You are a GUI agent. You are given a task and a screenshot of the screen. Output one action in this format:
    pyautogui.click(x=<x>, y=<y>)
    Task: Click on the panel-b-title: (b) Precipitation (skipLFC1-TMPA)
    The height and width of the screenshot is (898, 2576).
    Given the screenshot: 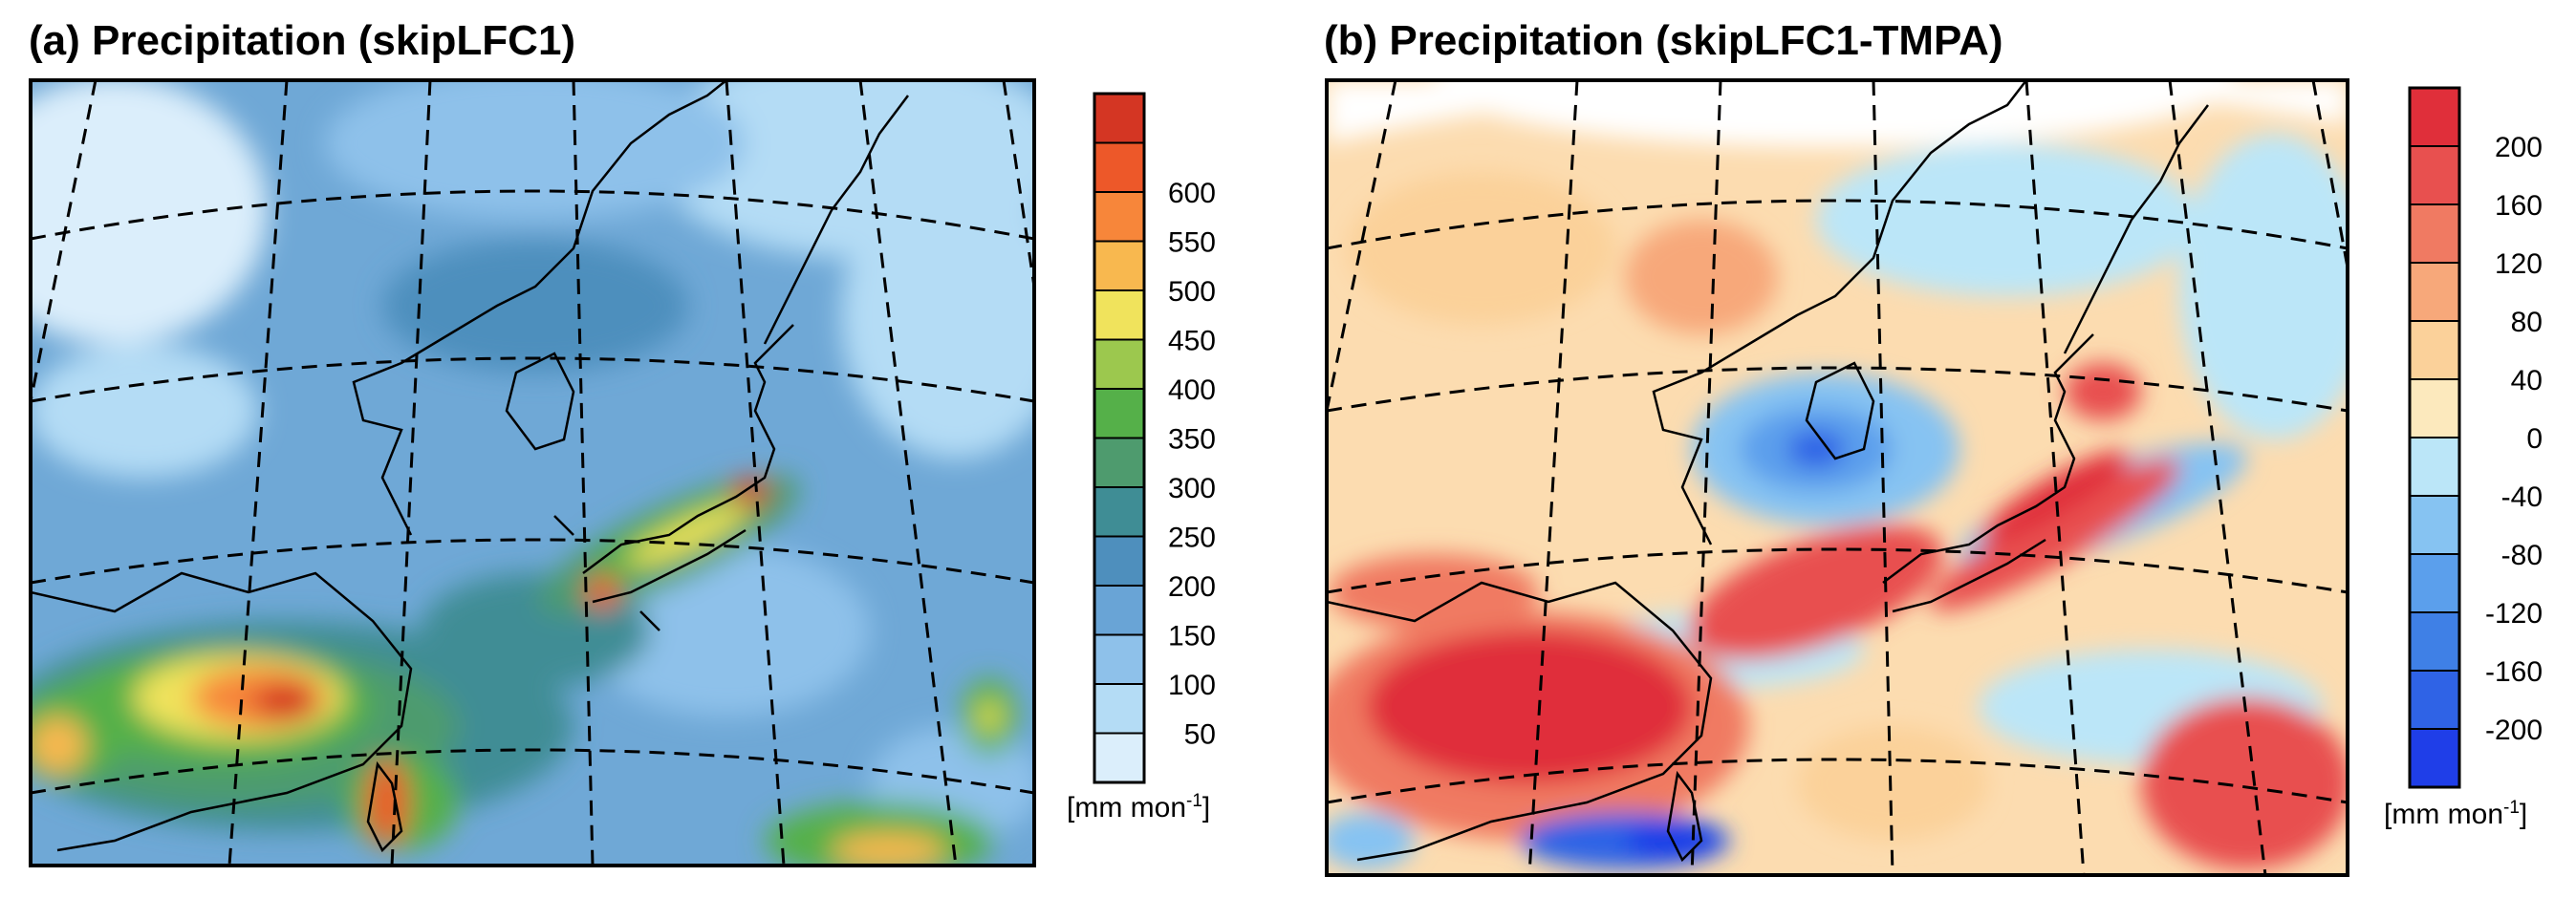 What is the action you would take?
    pyautogui.click(x=1663, y=40)
    